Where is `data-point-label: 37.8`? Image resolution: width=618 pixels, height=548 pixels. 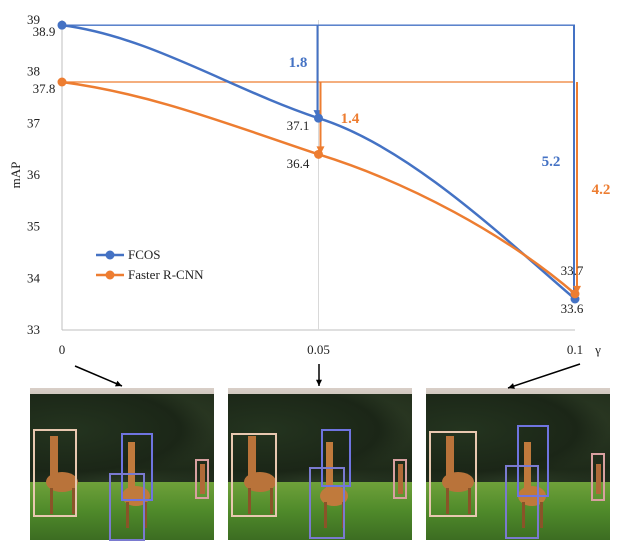 data-point-label: 37.8 is located at coordinates (44, 88).